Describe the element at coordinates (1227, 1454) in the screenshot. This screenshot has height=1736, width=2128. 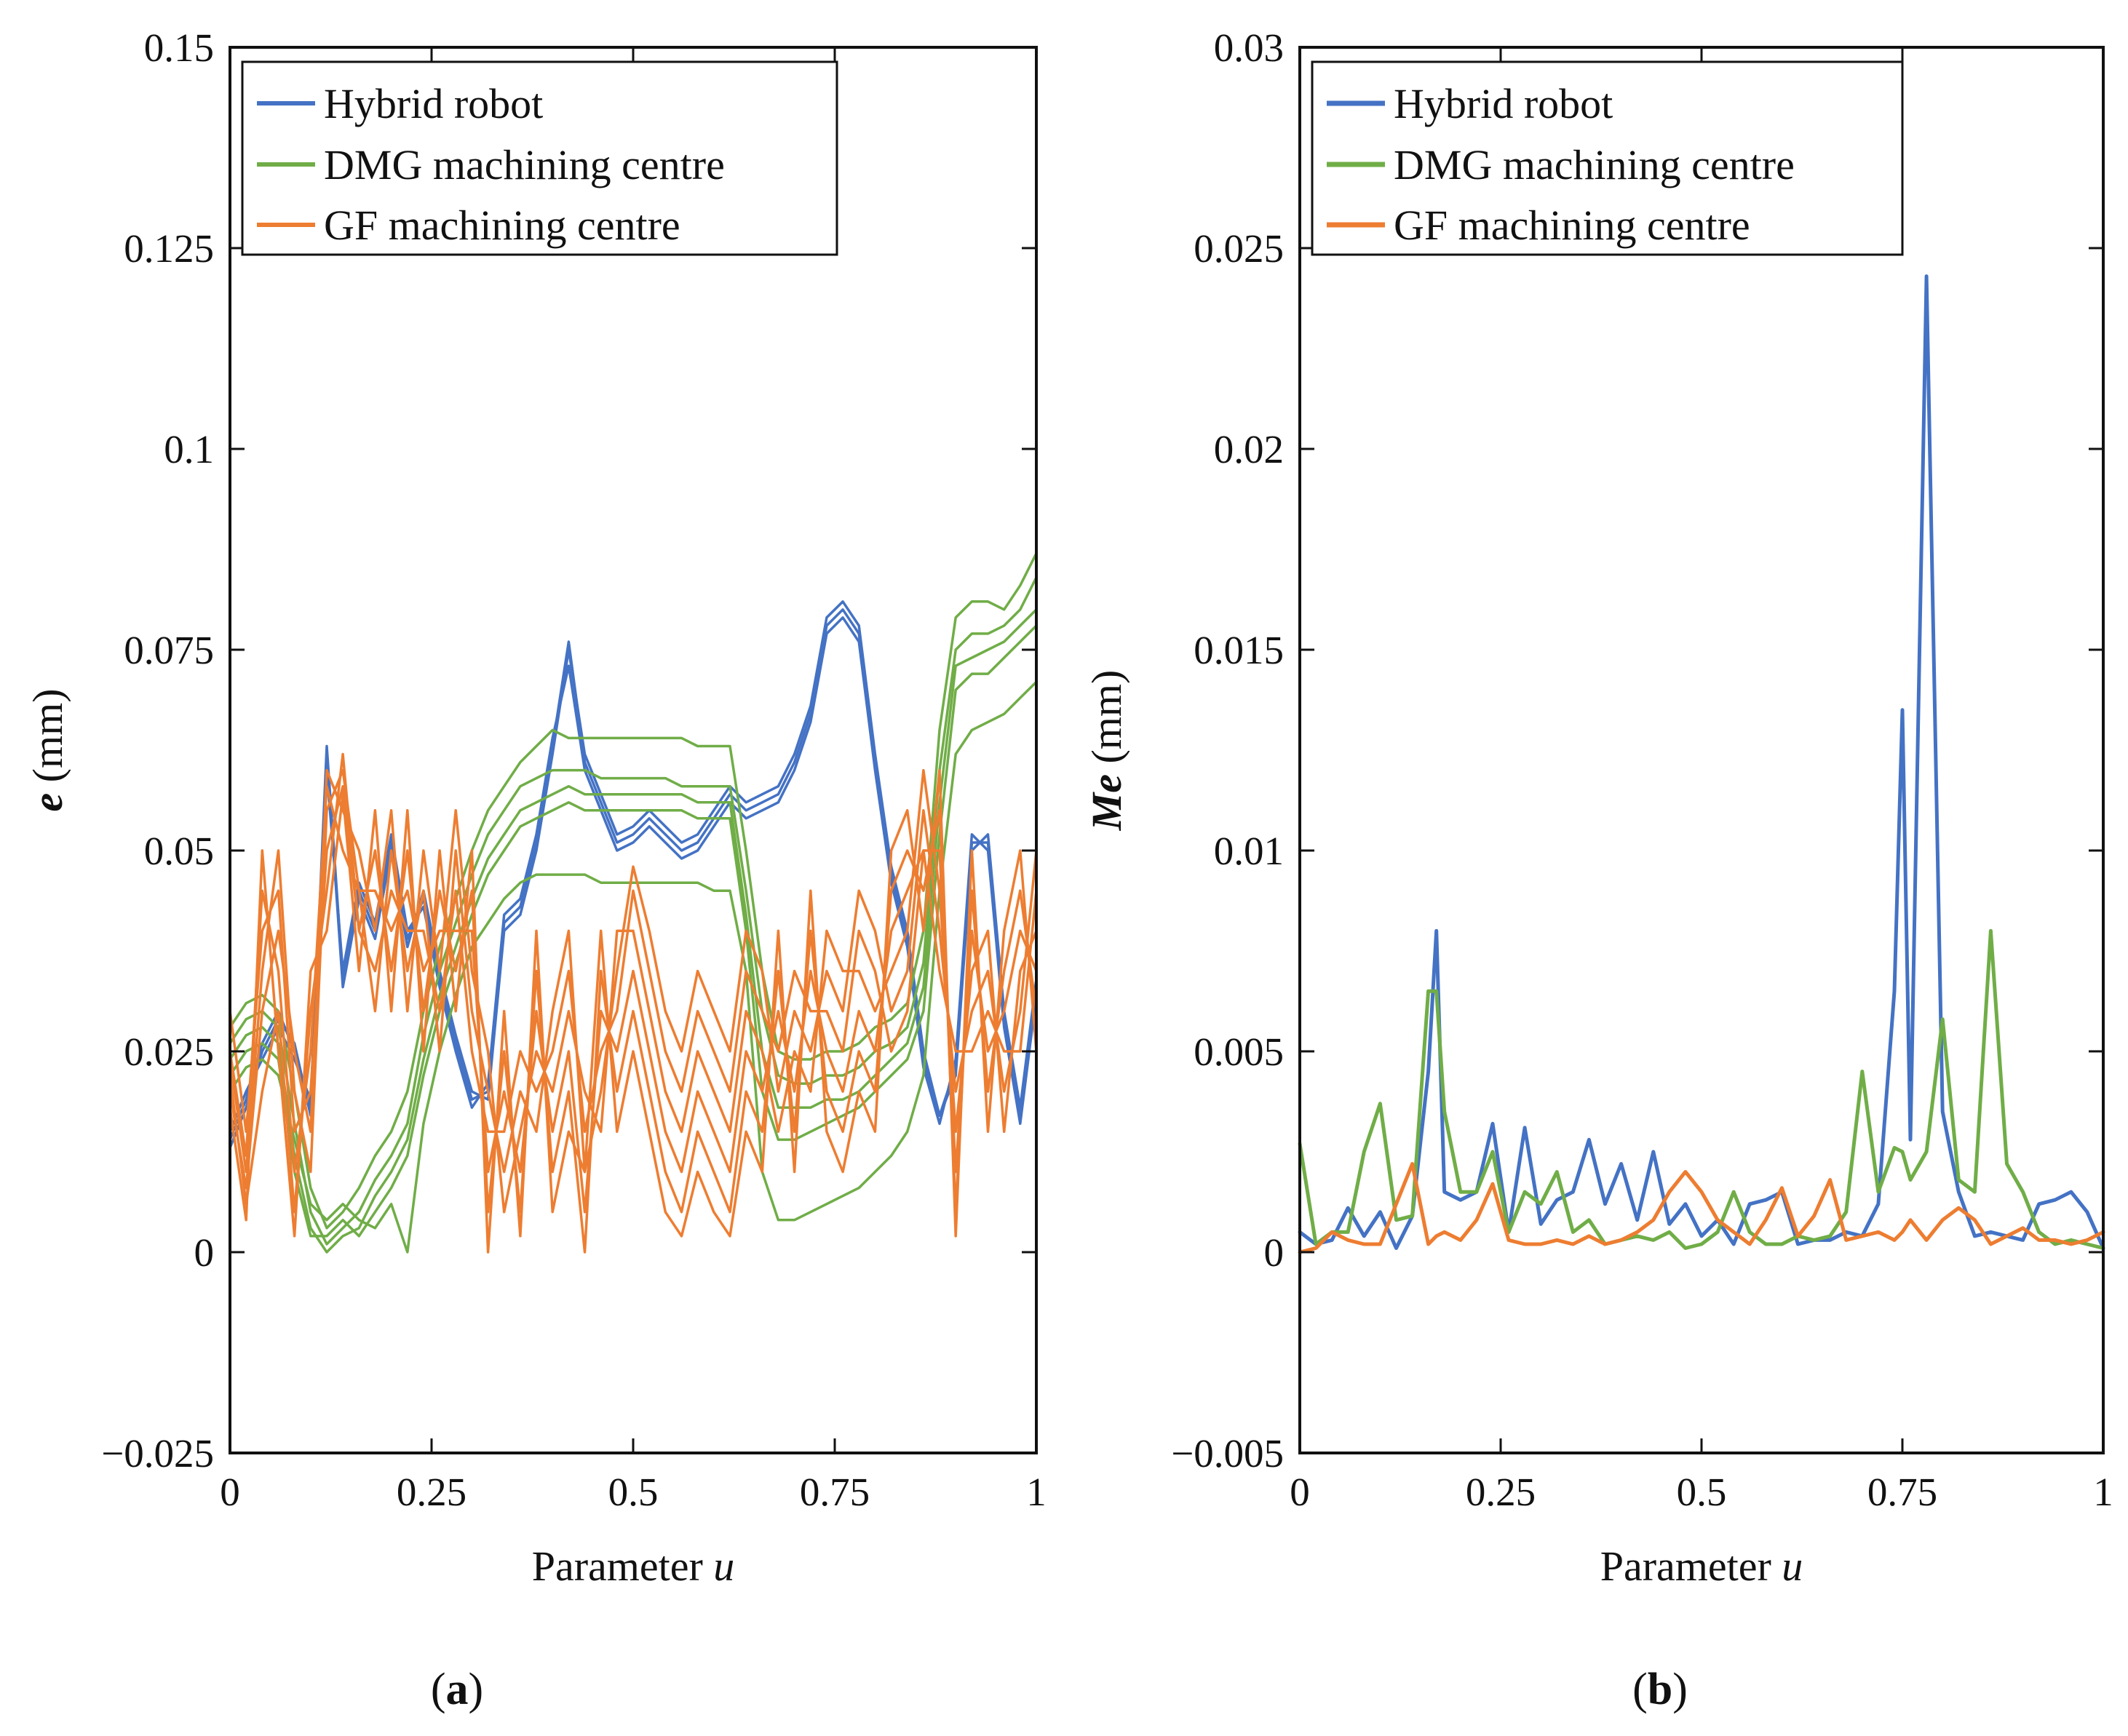
I see `y-tick-label: −0.005` at that location.